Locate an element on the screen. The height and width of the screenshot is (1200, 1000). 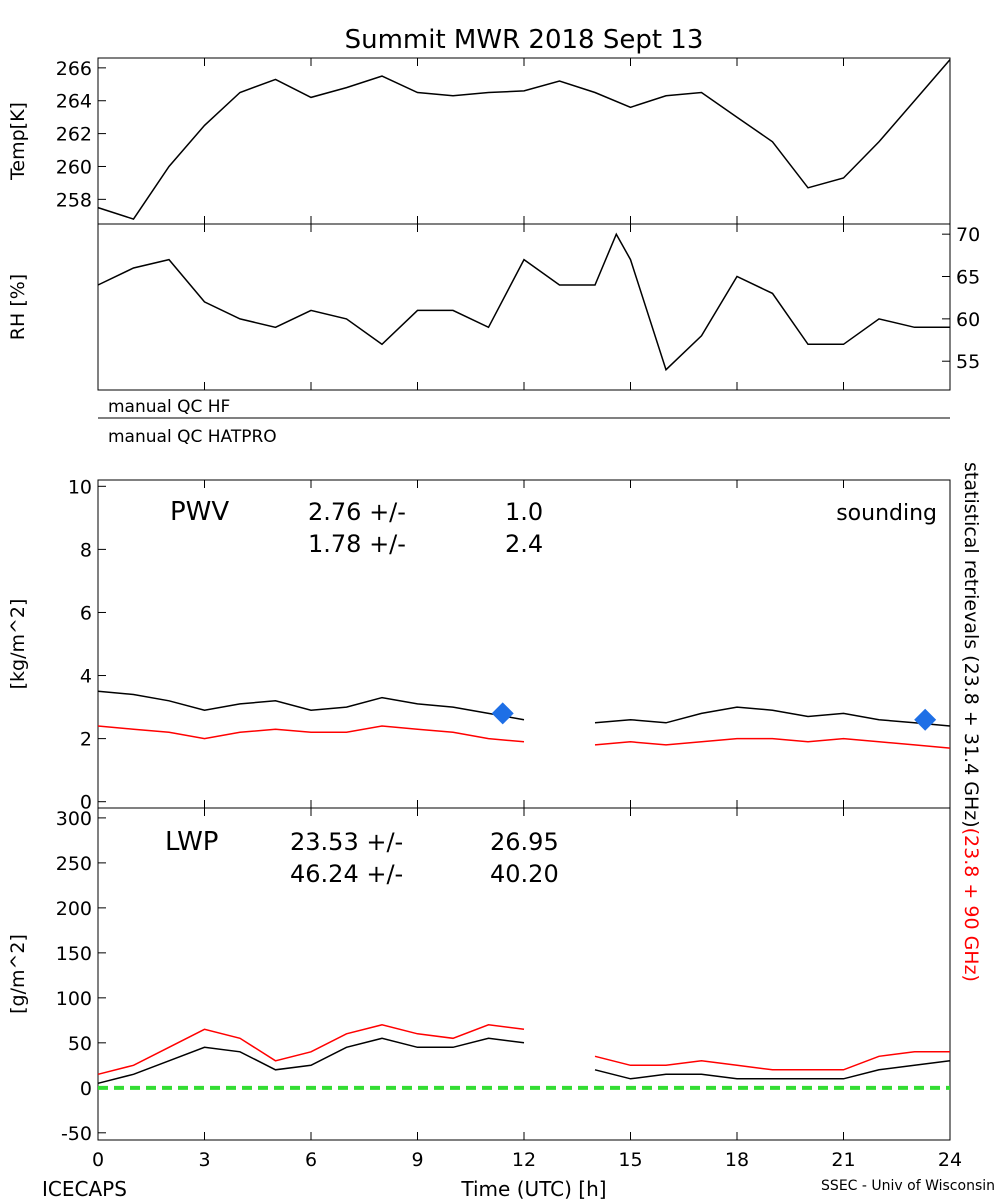
annotation: 40.20 is located at coordinates (524, 874).